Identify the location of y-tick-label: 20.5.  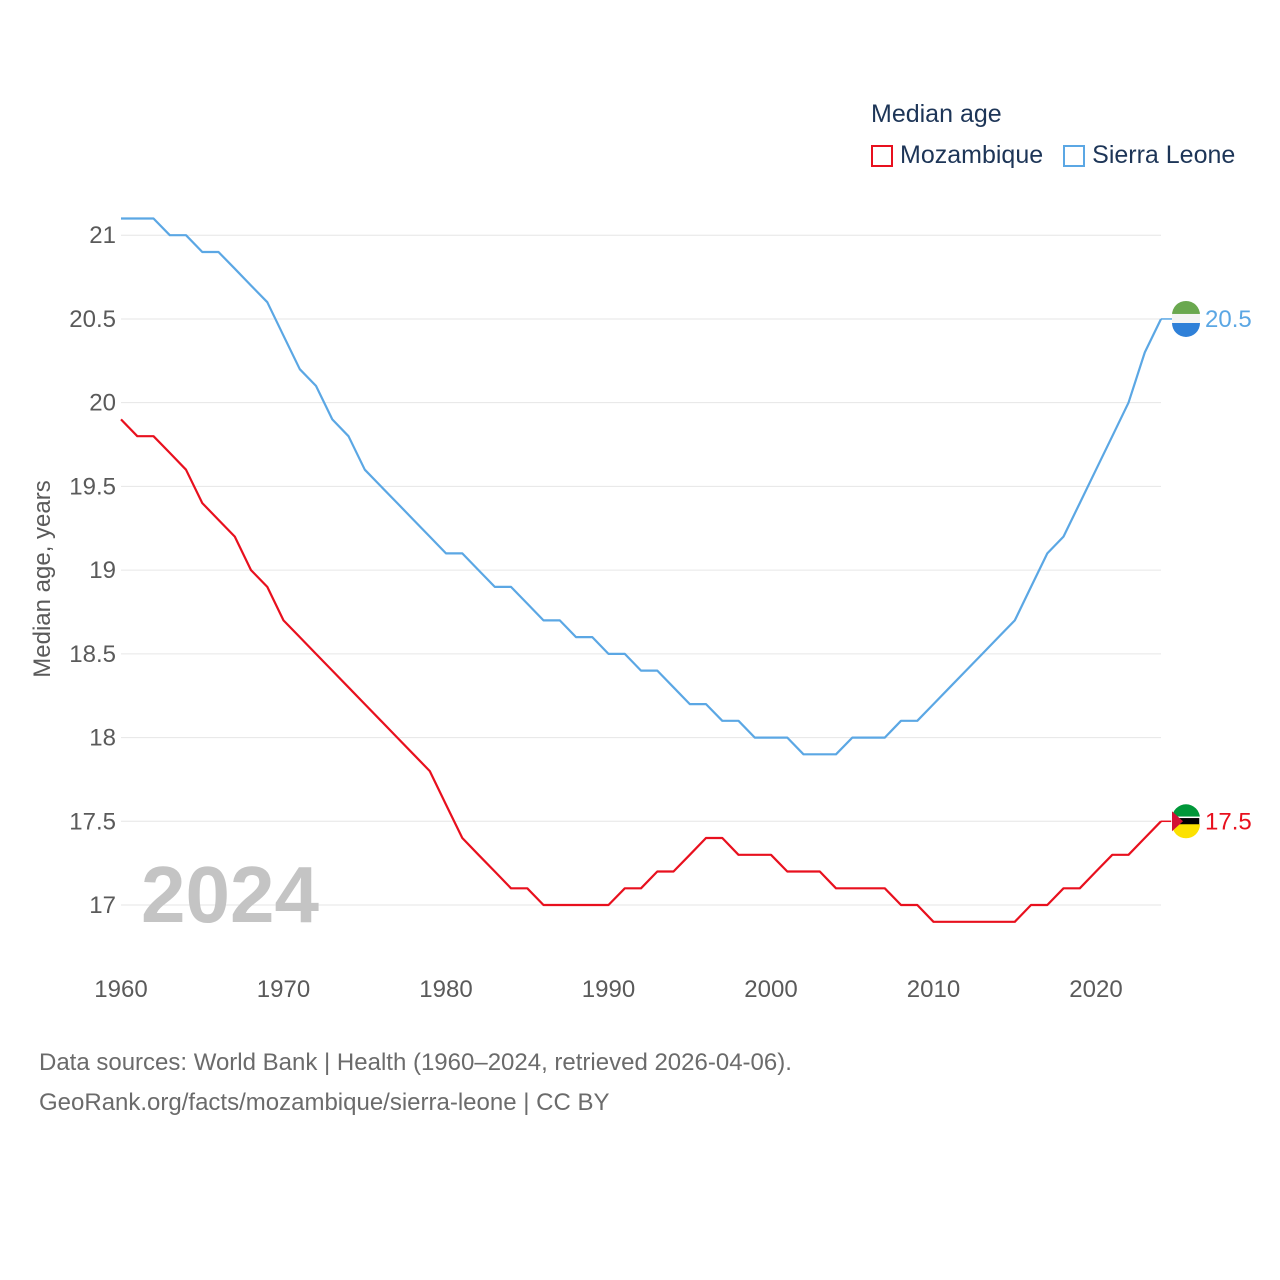
(92, 319).